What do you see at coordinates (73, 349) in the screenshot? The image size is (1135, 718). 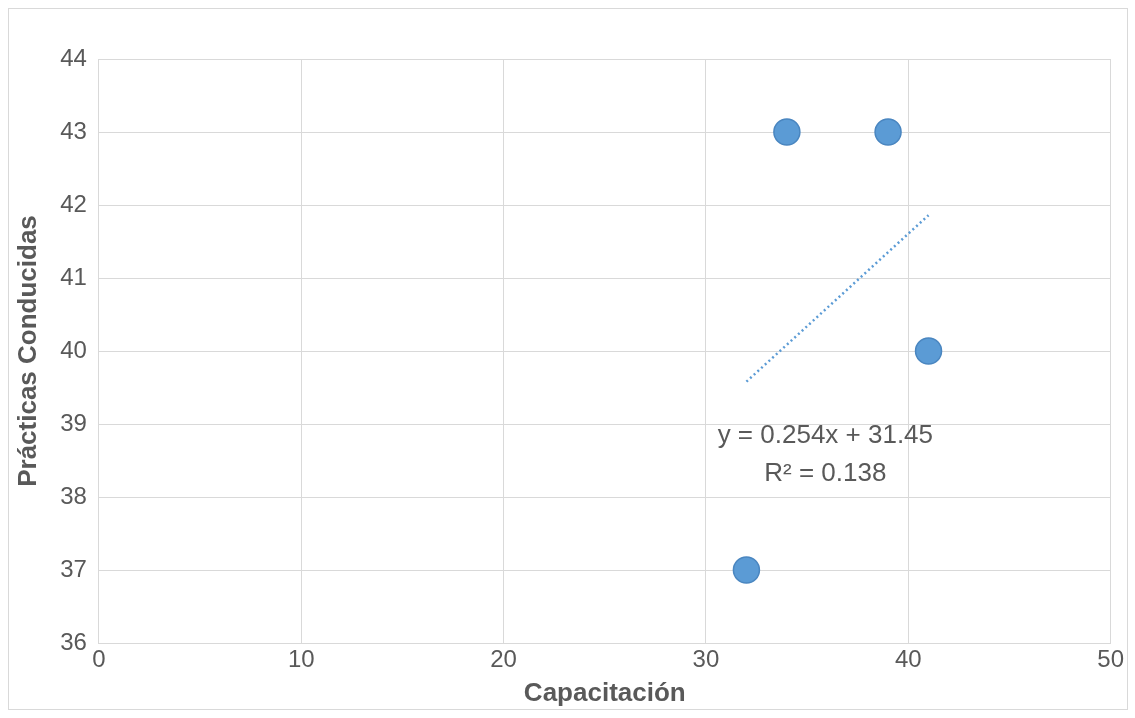 I see `y-tick-label: 40` at bounding box center [73, 349].